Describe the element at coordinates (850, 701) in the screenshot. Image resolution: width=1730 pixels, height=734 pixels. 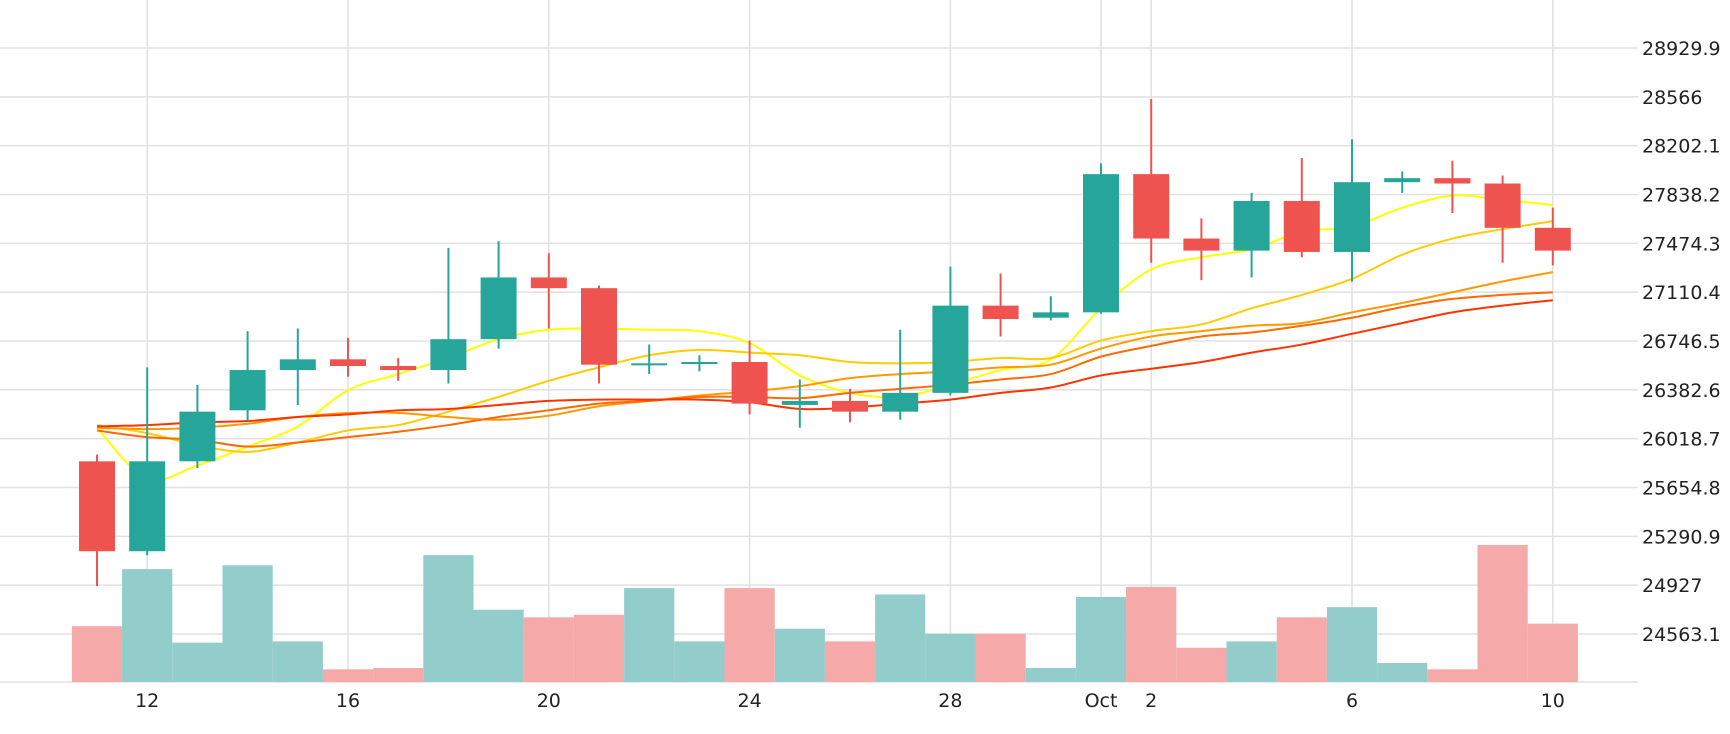
I see `x-axis: 12 16 20 24 28 Oct 2 6 10` at that location.